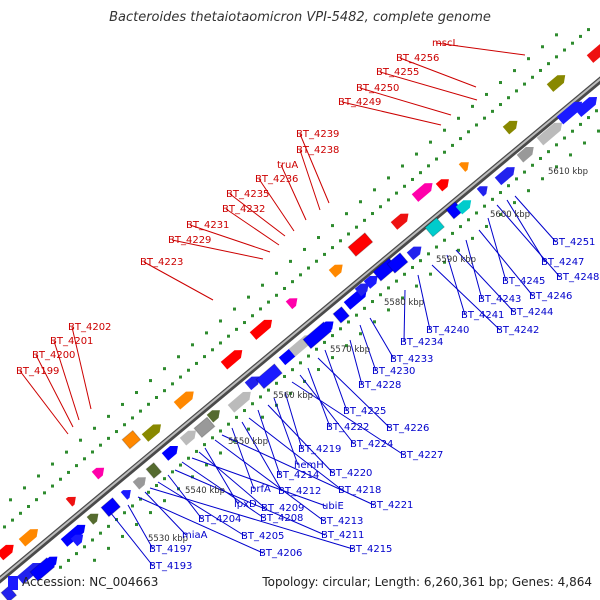 This screenshot has height=600, width=600. I want to click on gene-label: BT_4250, so click(377, 88).